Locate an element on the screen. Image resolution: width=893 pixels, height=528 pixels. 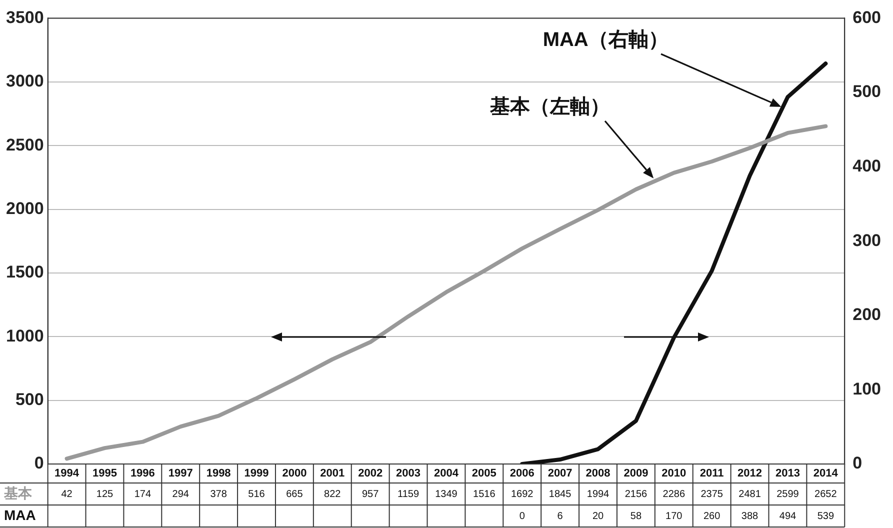
data-label: 2481 is located at coordinates (750, 494).